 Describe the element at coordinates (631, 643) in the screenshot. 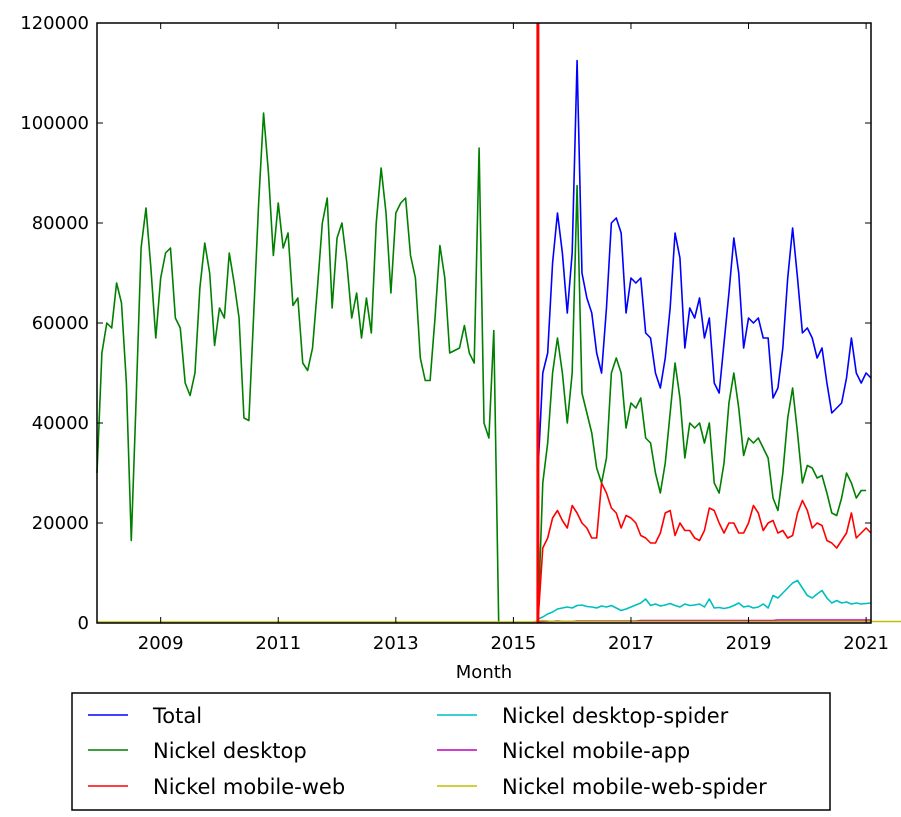

I see `x-tick-label: 2017` at that location.